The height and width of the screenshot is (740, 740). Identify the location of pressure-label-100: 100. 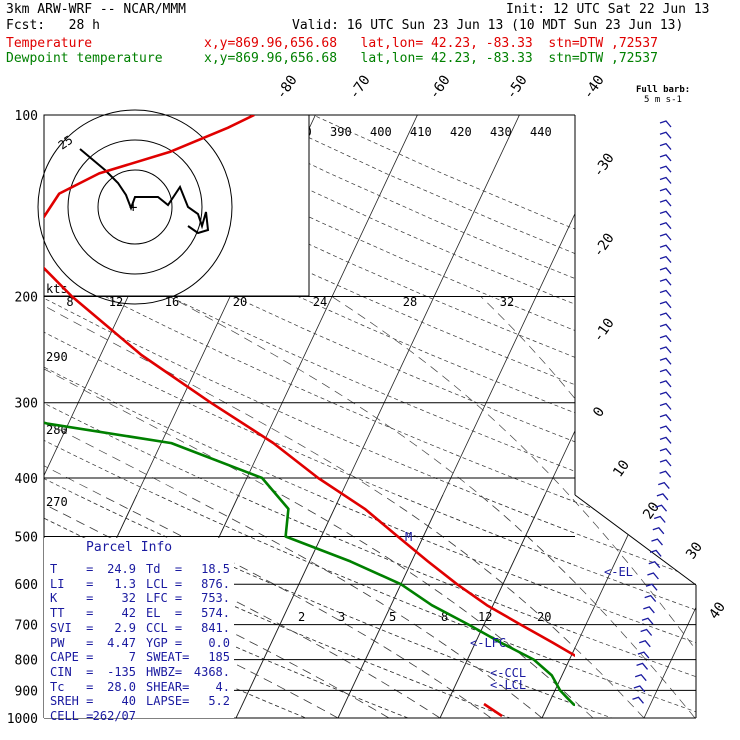
(26, 116).